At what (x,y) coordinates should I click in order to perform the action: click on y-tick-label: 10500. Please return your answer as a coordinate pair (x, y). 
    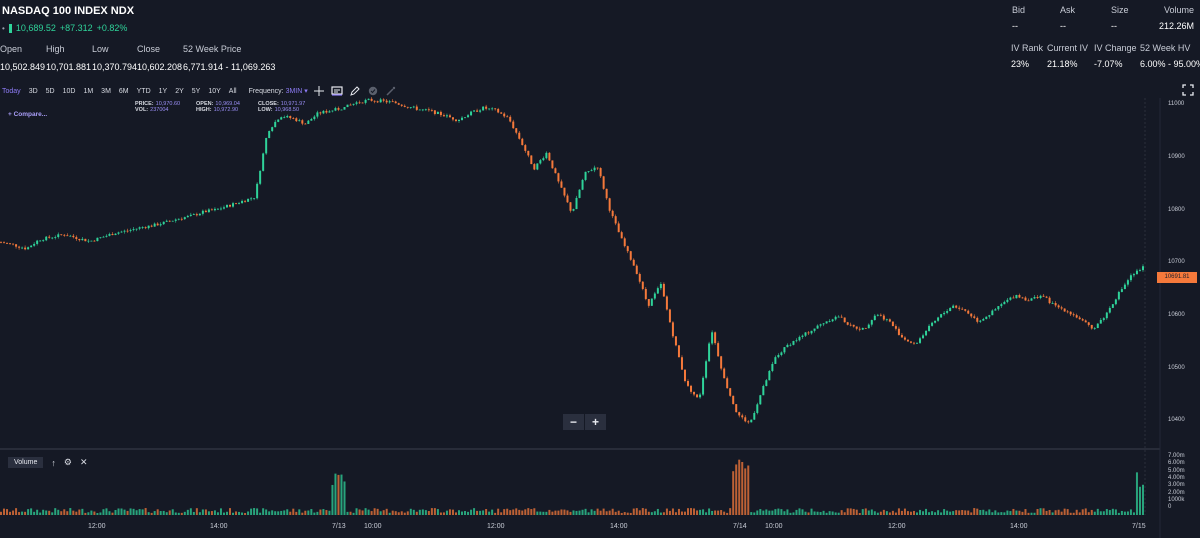
    Looking at the image, I should click on (1176, 367).